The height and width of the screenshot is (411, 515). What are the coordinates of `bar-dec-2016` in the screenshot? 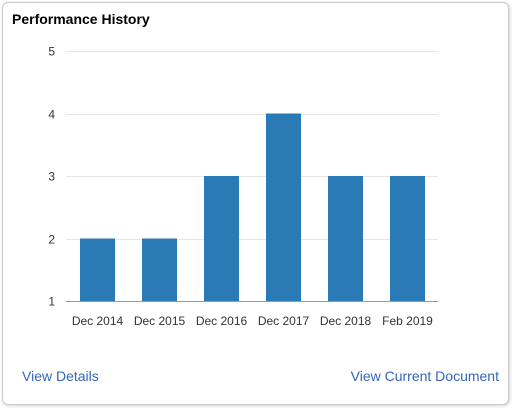 It's located at (221, 238).